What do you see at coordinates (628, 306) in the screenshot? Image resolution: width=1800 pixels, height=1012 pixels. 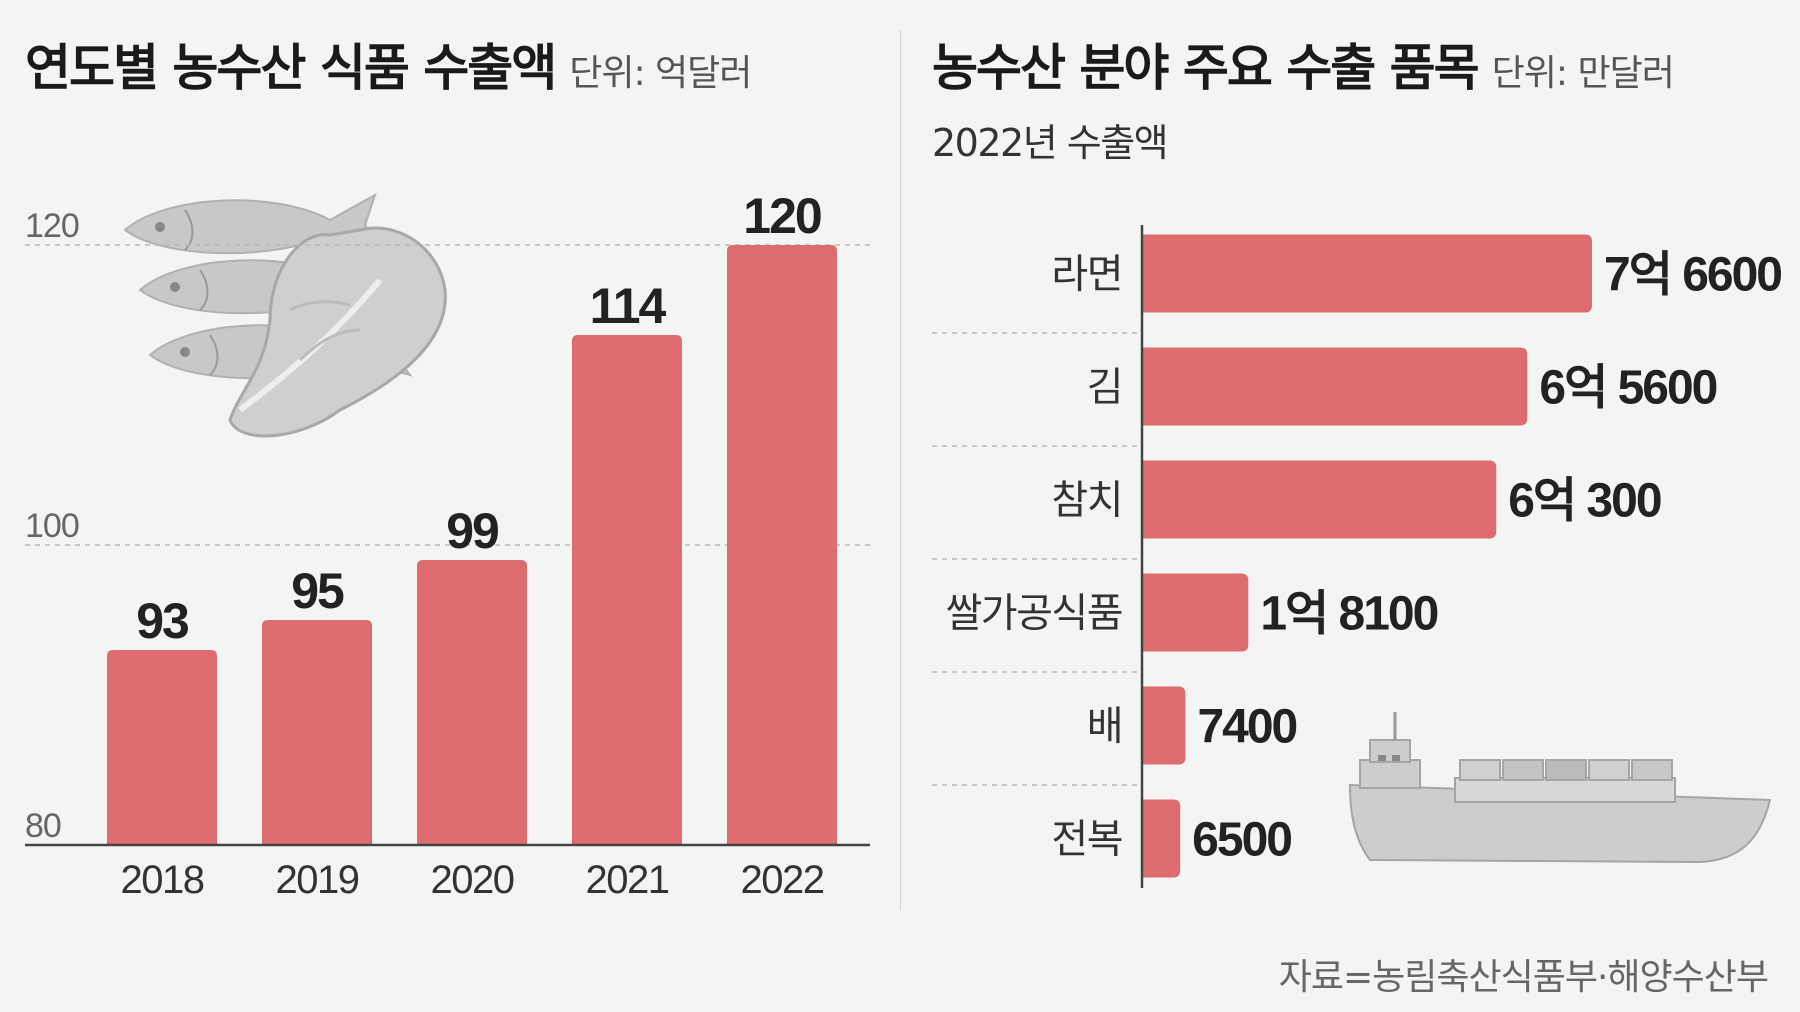 I see `bar-value-label: 114` at bounding box center [628, 306].